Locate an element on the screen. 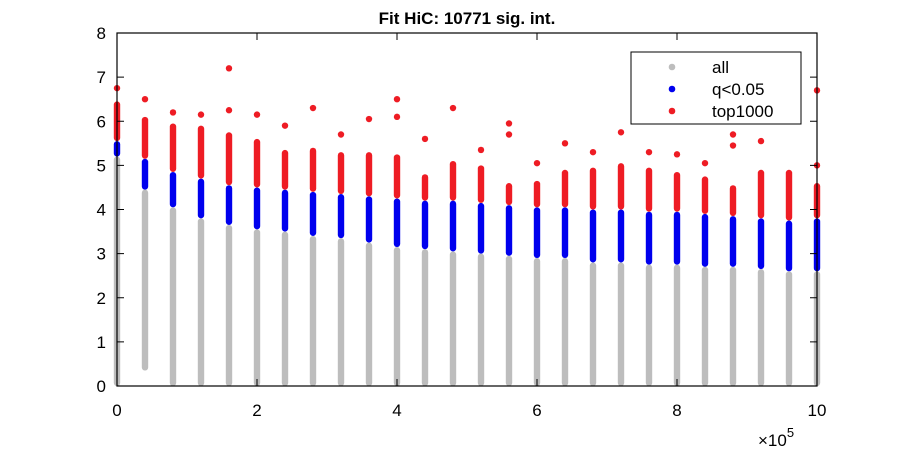  legend: all q<0.05 top1000 is located at coordinates (716, 88).